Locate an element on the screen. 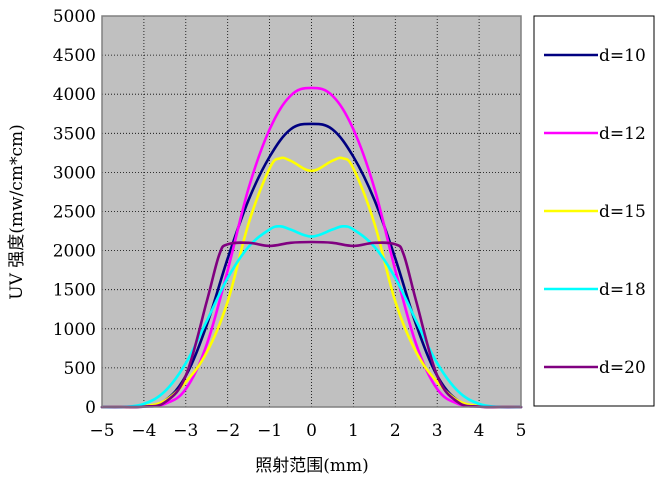  y-tick-label: 2000 is located at coordinates (74, 252).